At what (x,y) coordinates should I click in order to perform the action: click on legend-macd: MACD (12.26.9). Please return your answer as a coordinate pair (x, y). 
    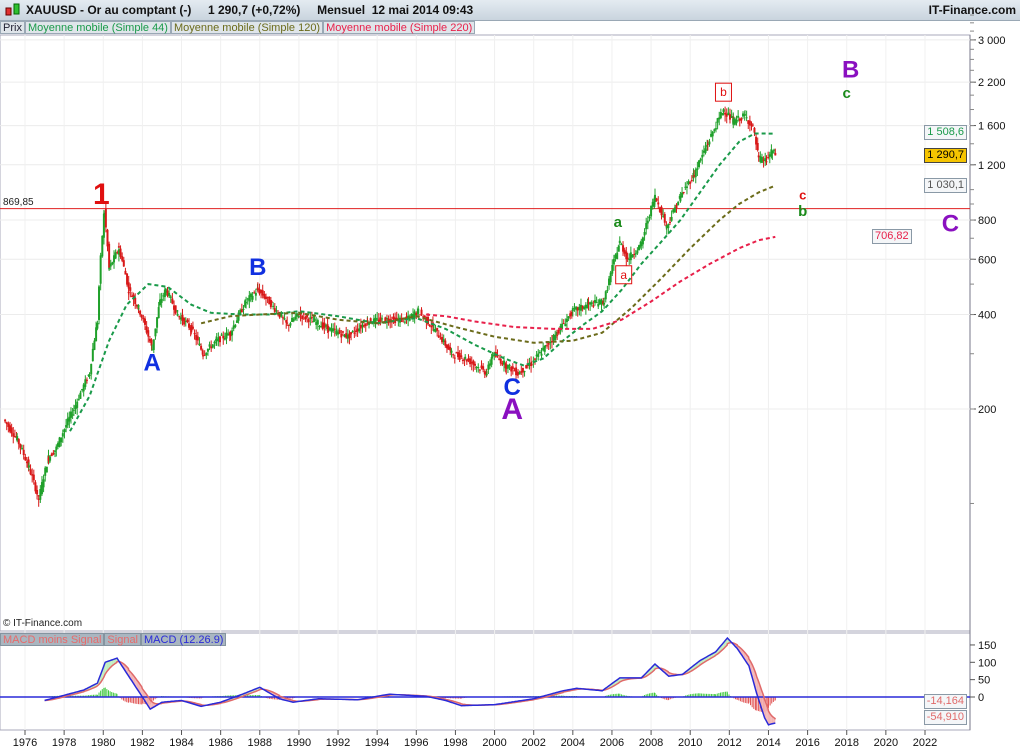
    Looking at the image, I should click on (184, 639).